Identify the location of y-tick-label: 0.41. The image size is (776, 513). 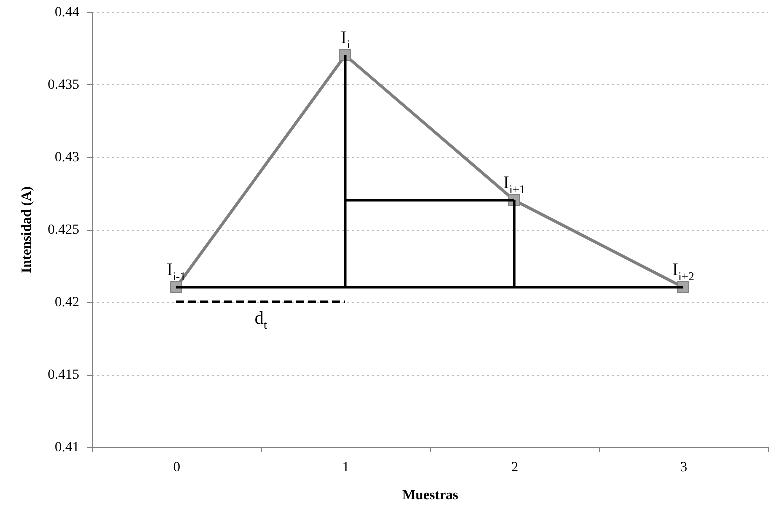
(67, 448).